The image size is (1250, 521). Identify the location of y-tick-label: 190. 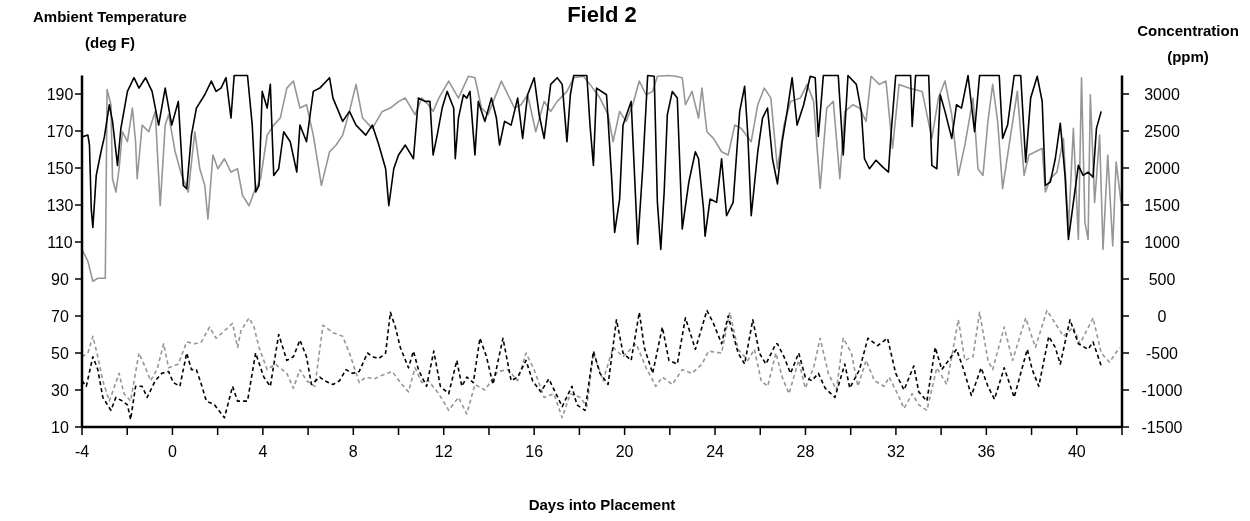
(60, 94).